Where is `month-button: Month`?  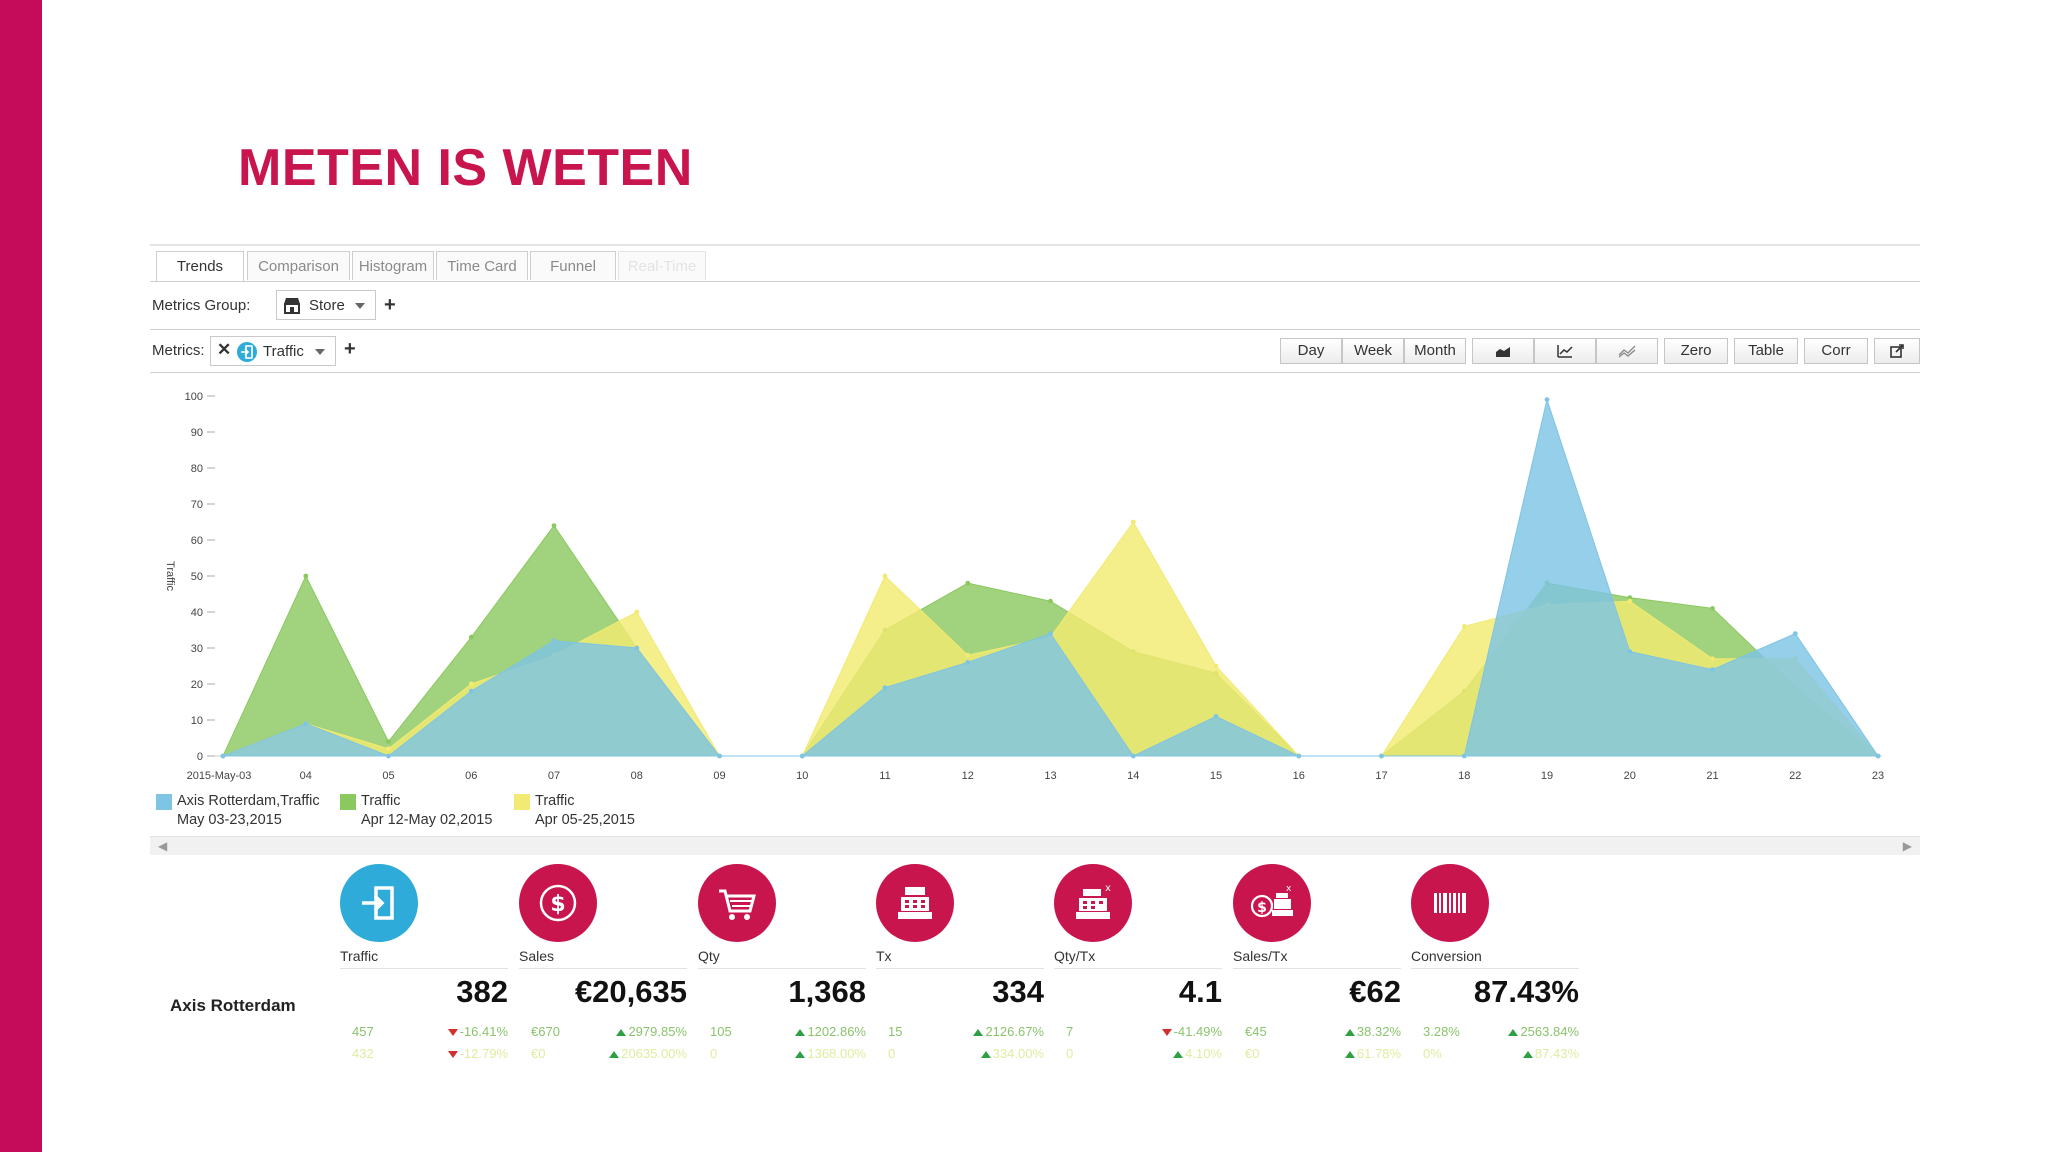
month-button: Month is located at coordinates (1435, 351).